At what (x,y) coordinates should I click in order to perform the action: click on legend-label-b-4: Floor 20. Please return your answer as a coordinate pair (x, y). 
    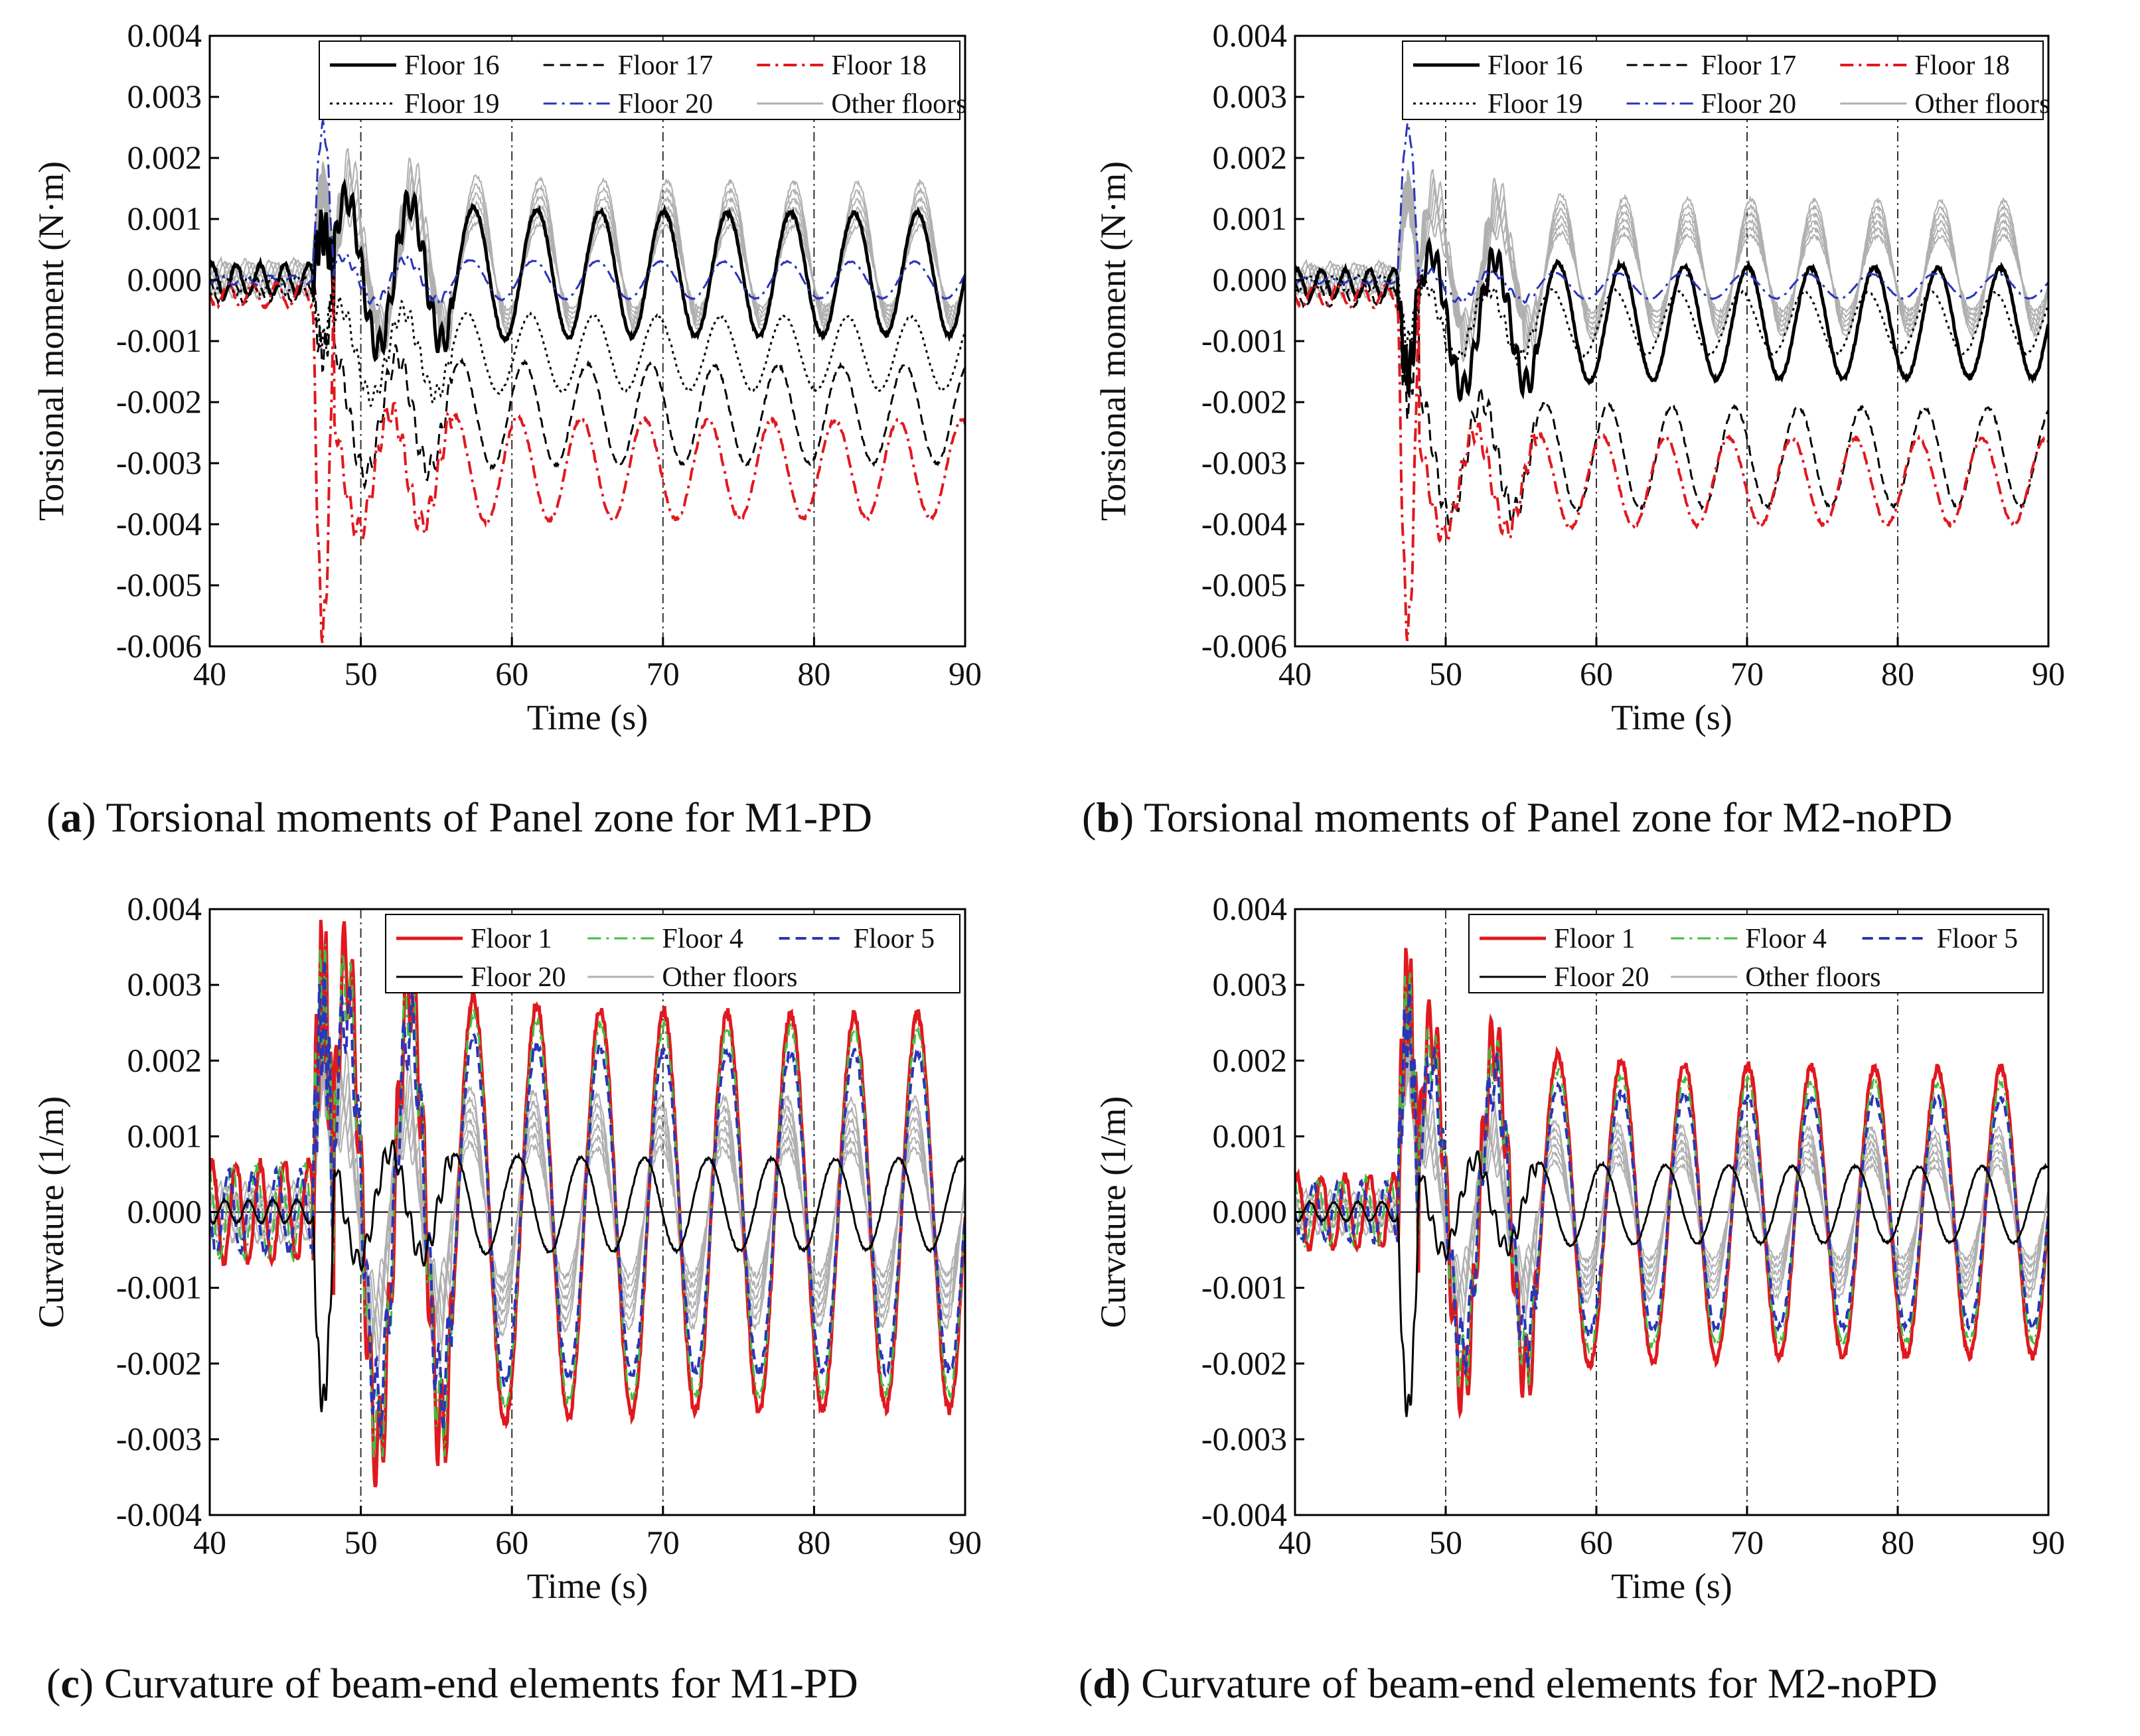
    Looking at the image, I should click on (1749, 104).